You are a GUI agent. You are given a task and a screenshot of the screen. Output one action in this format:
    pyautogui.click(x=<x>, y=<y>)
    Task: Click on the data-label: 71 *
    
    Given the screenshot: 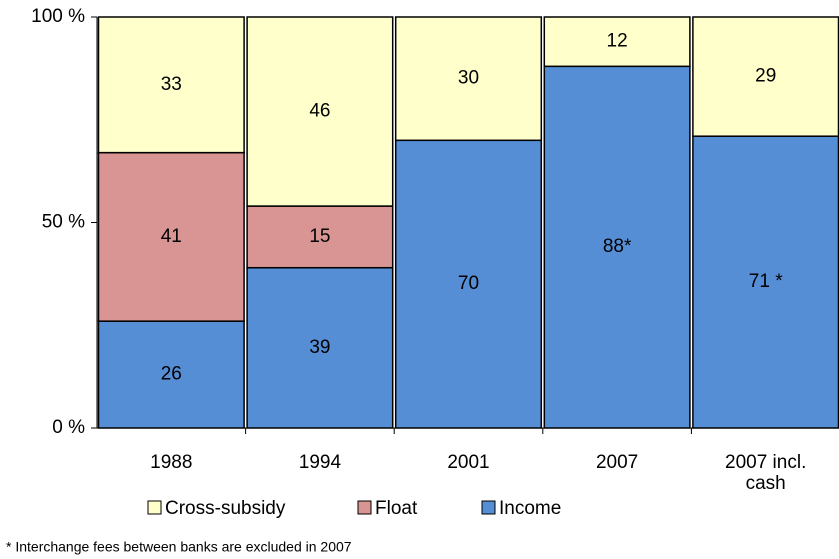 What is the action you would take?
    pyautogui.click(x=766, y=281)
    